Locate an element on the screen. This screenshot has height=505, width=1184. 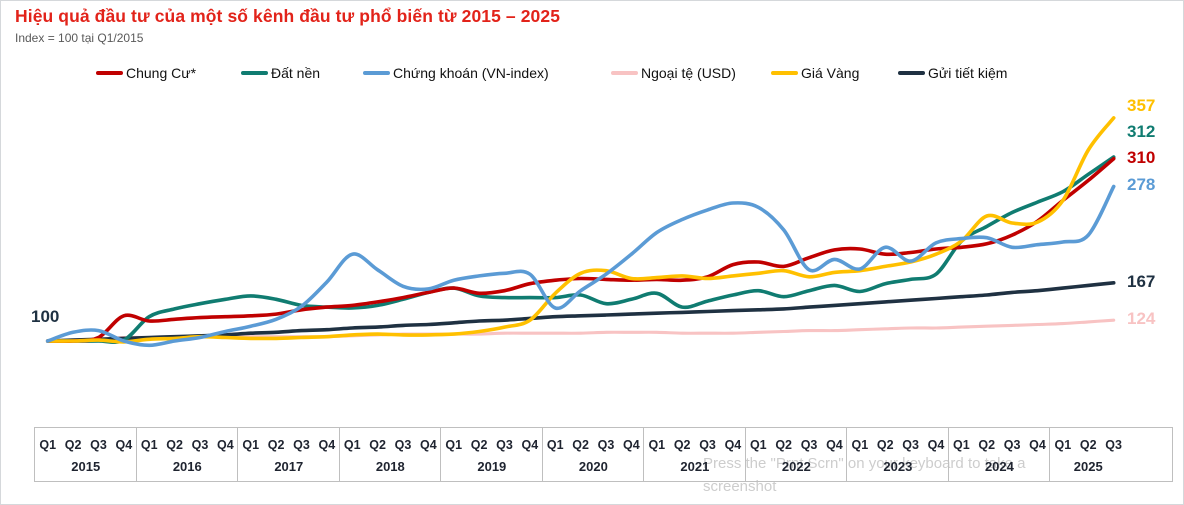
legend-item-1: Chung Cư* is located at coordinates (146, 73).